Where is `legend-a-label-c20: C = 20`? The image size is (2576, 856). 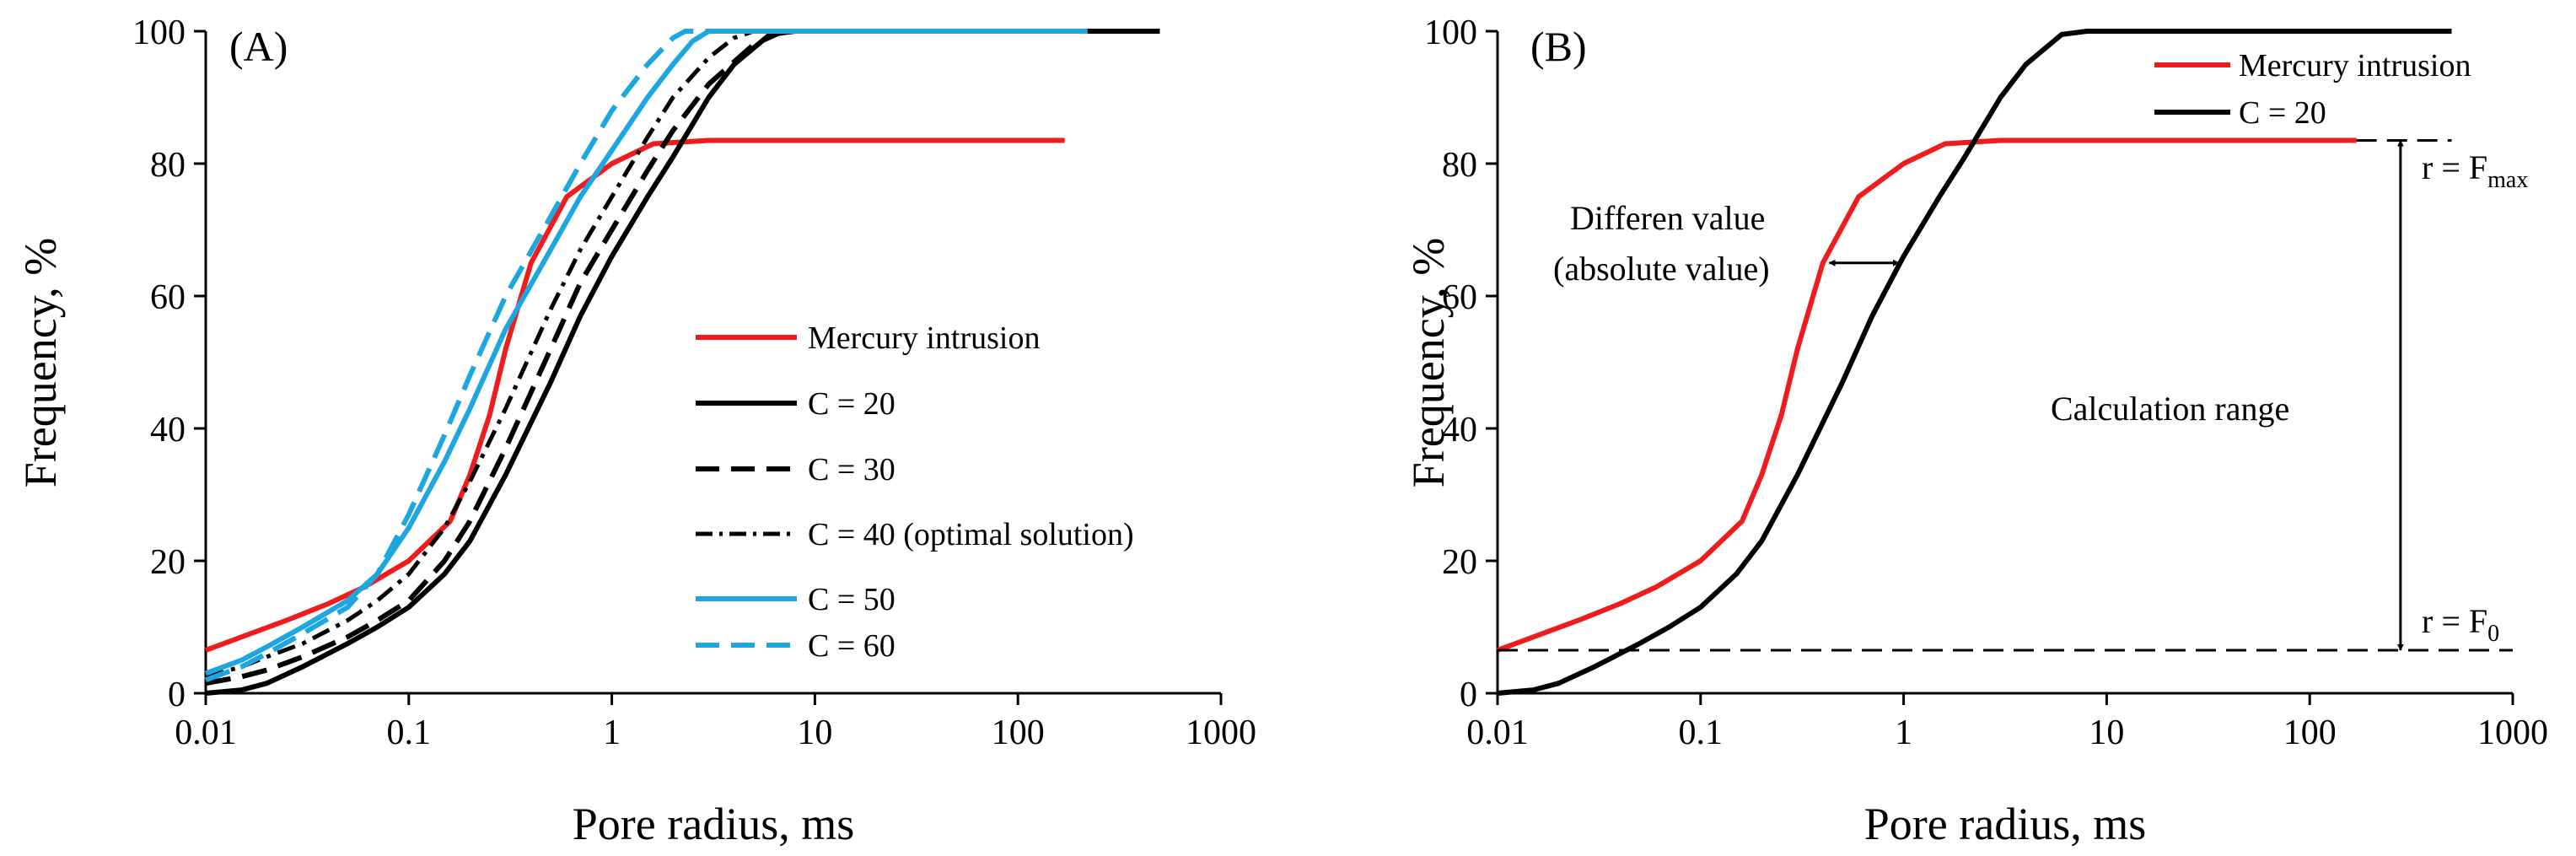
legend-a-label-c20: C = 20 is located at coordinates (851, 404).